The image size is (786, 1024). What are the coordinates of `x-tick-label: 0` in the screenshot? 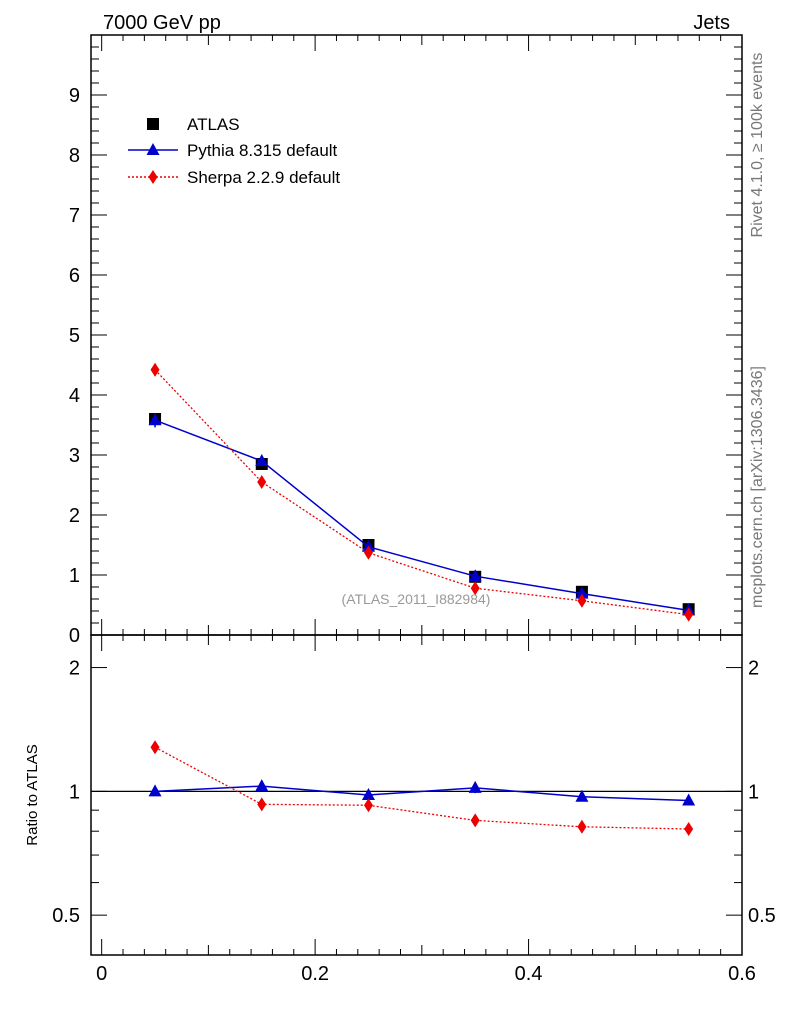 It's located at (101, 974).